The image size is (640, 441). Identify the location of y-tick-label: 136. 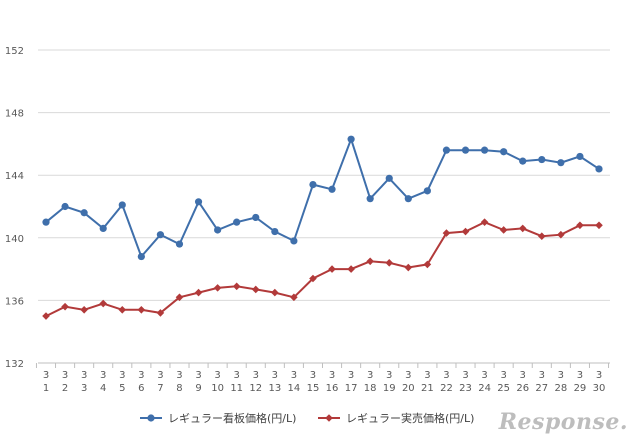
(14, 301).